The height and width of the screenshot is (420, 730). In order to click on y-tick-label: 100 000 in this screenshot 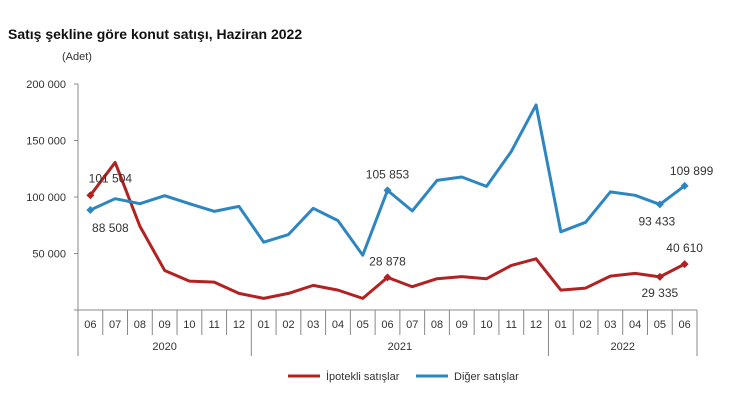, I will do `click(46, 198)`.